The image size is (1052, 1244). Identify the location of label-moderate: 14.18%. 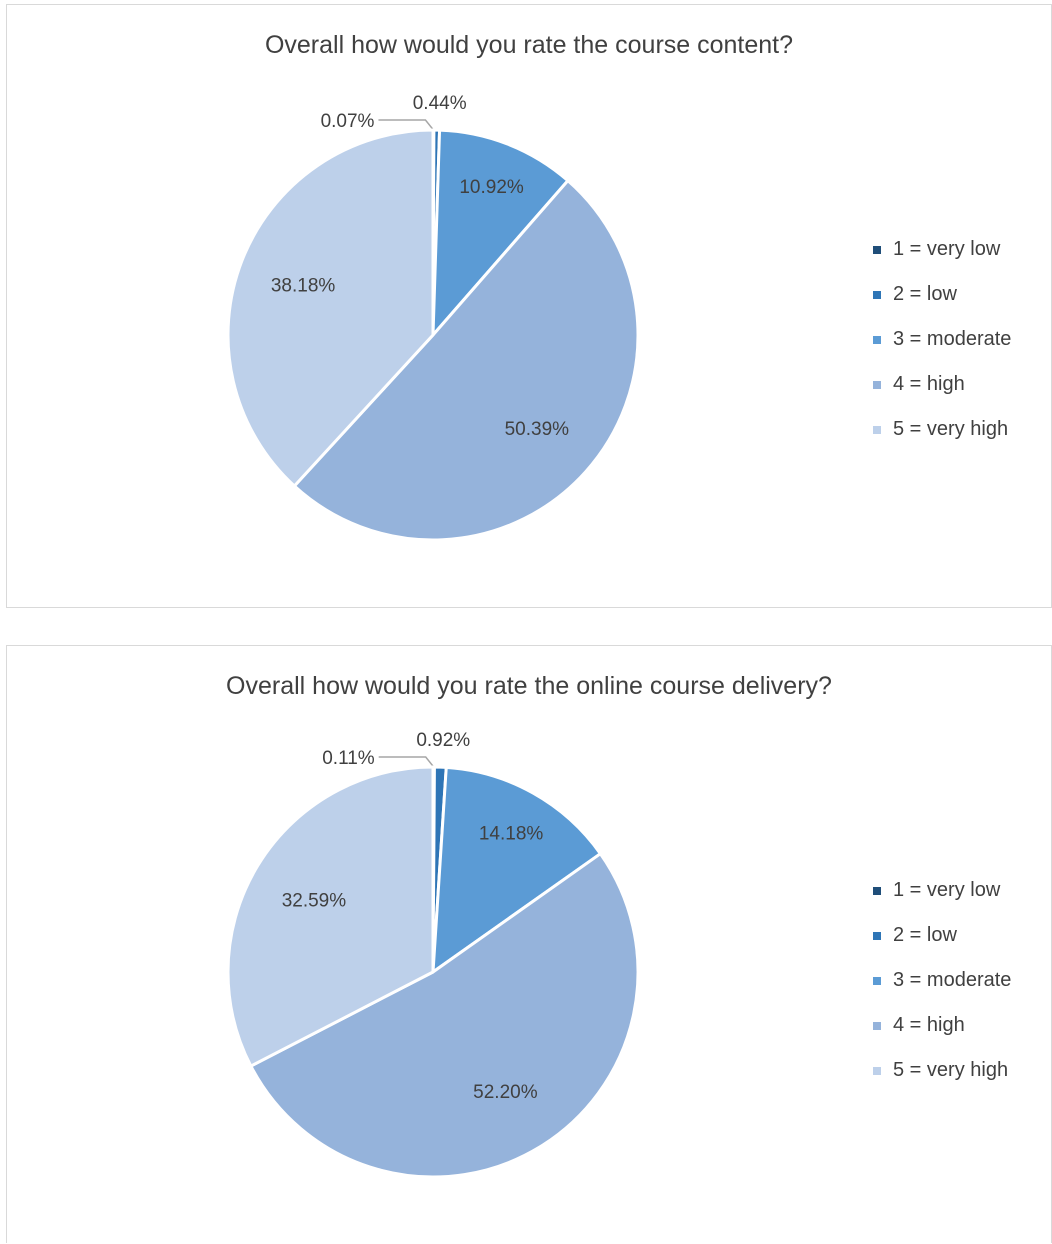
(511, 833).